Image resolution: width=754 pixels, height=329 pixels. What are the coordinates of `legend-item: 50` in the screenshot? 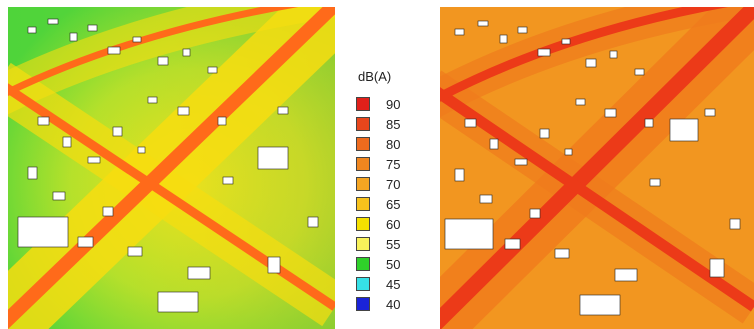 It's located at (390, 264).